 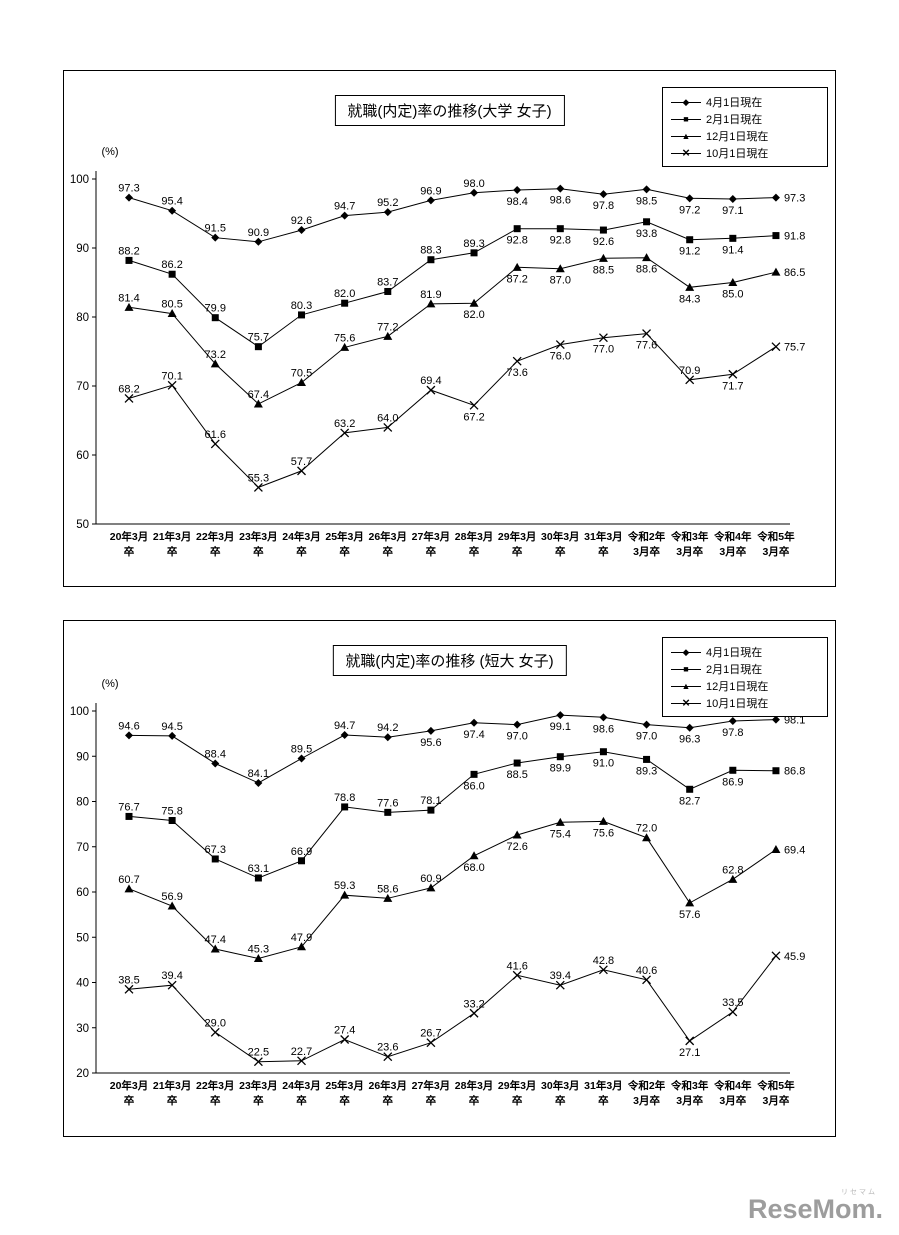 What do you see at coordinates (474, 536) in the screenshot?
I see `x-category-label: 28年3月` at bounding box center [474, 536].